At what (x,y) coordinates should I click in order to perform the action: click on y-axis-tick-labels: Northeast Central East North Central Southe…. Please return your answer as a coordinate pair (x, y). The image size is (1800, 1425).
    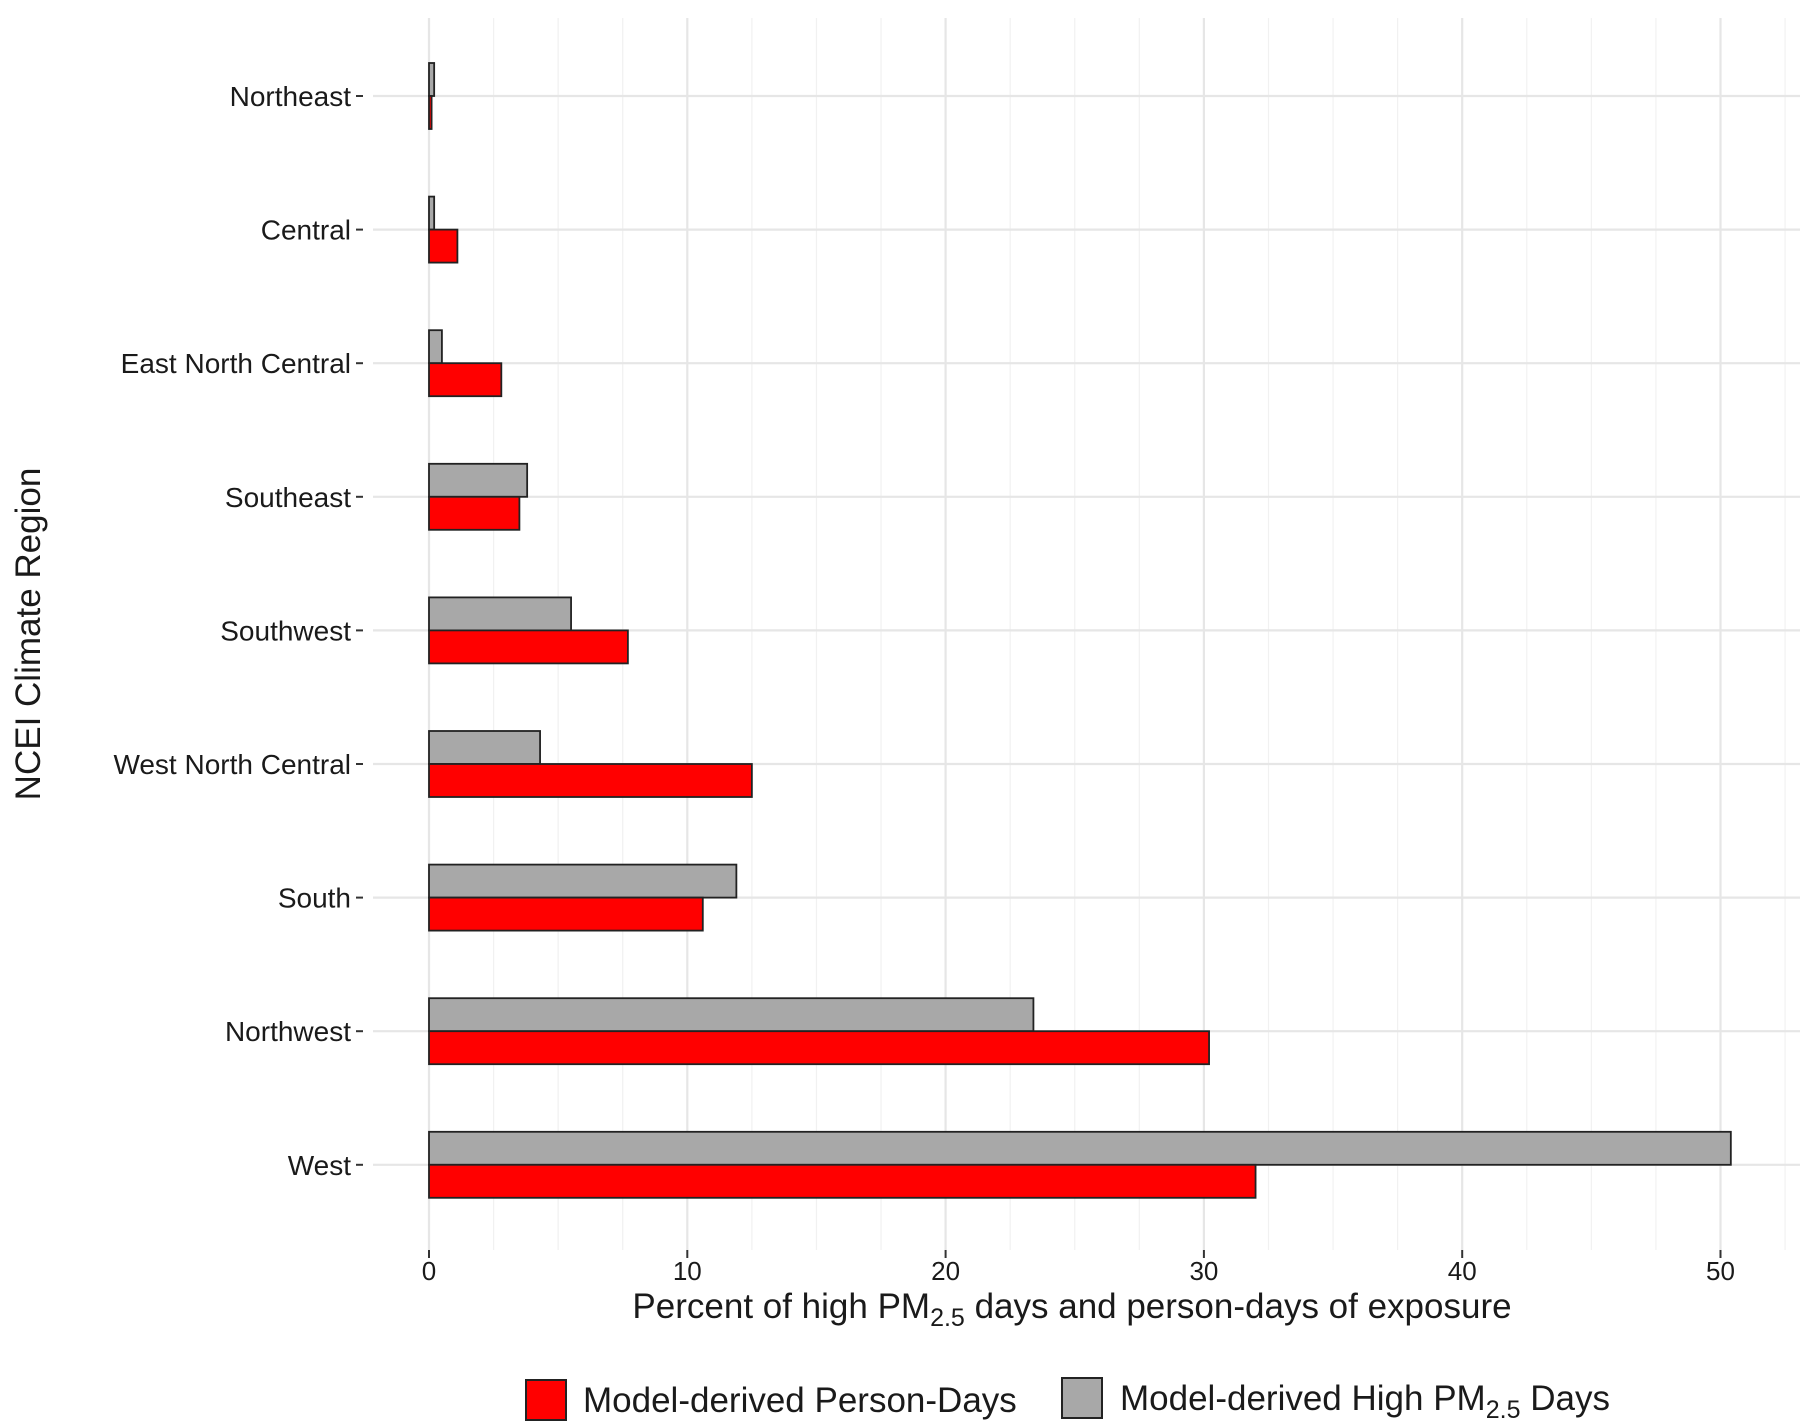
    Looking at the image, I should click on (238, 631).